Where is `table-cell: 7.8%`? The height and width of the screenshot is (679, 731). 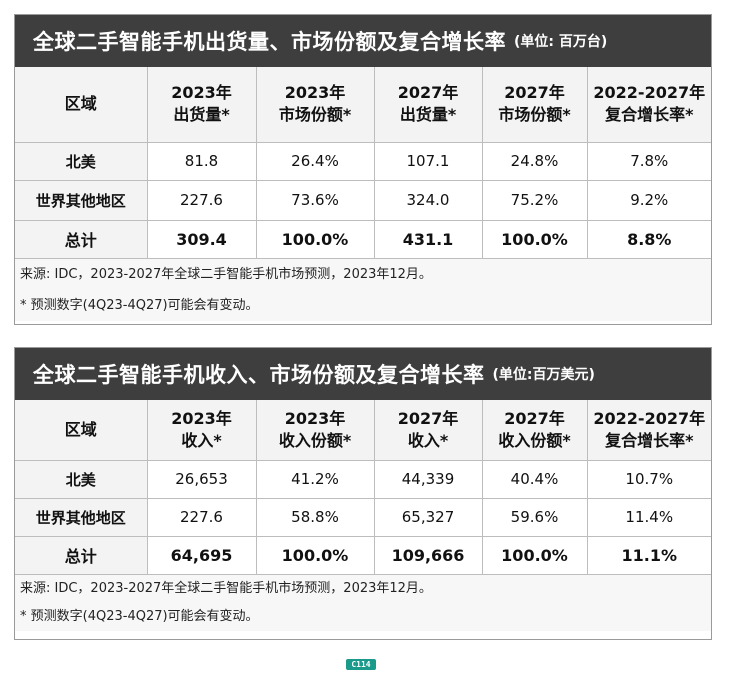
table-cell: 7.8% is located at coordinates (648, 161).